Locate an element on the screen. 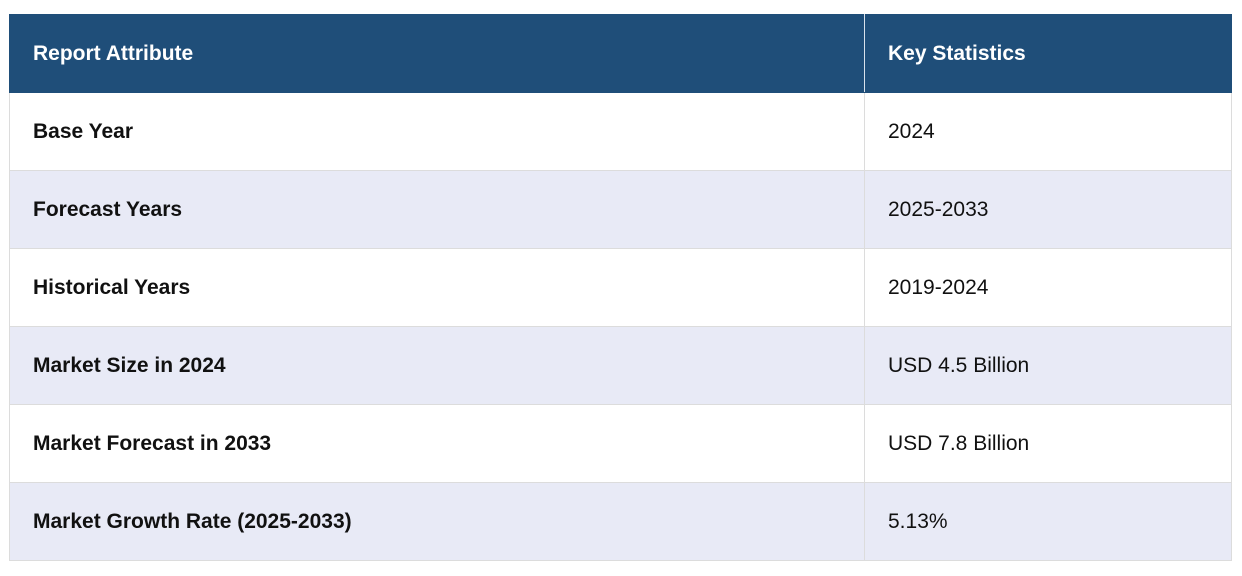  row-value-market-forecast: USD 7.8 Billion is located at coordinates (1048, 443).